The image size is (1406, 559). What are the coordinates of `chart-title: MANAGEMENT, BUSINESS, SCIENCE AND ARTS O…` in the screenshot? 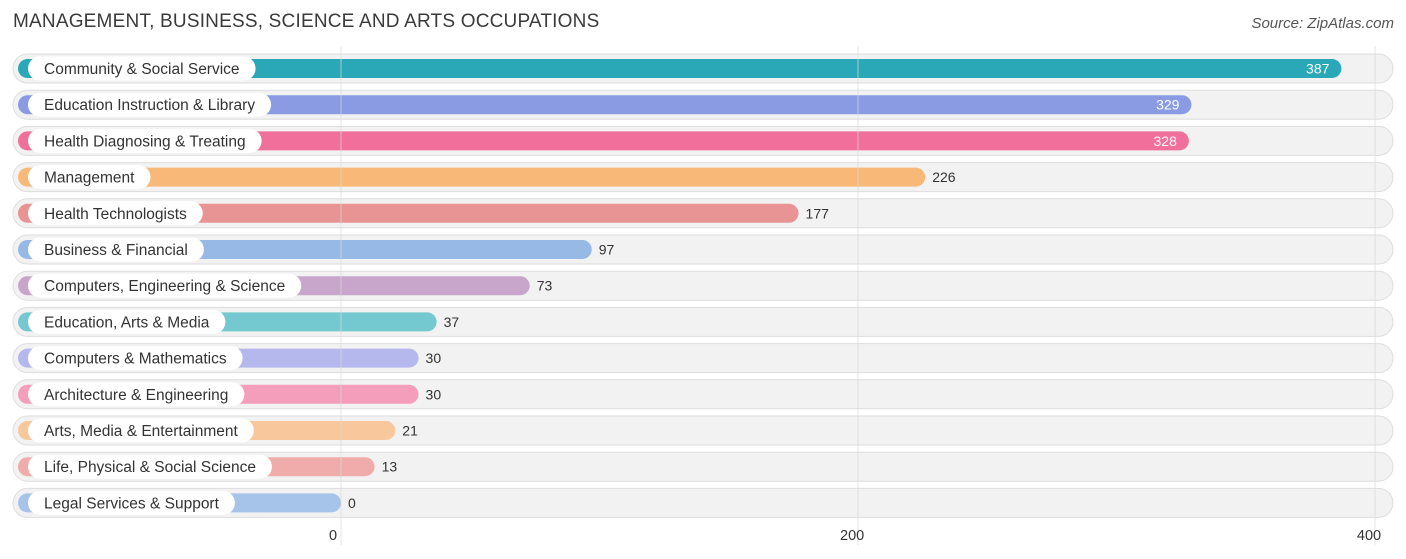 It's located at (306, 21).